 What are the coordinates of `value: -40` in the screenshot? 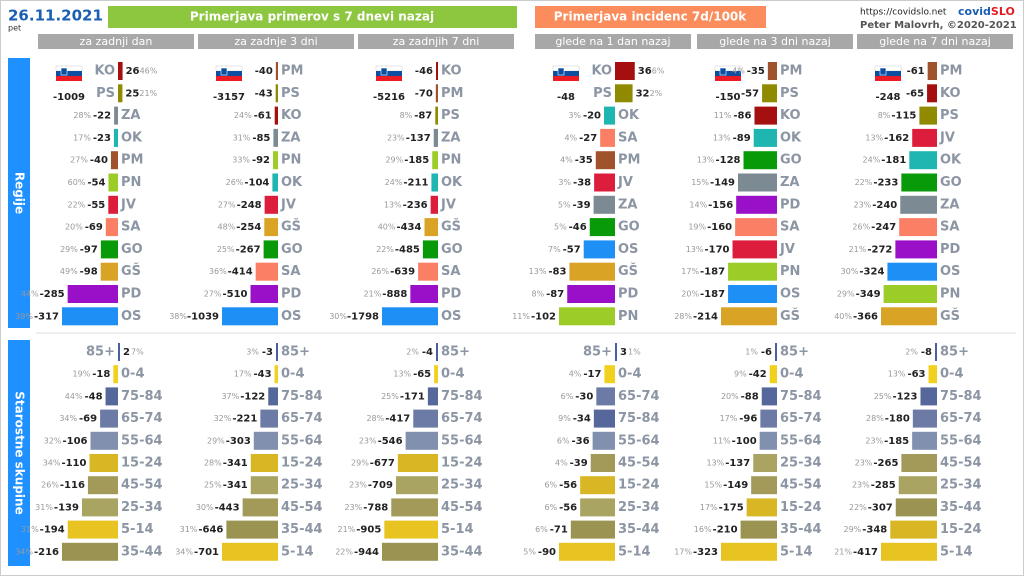 It's located at (264, 71).